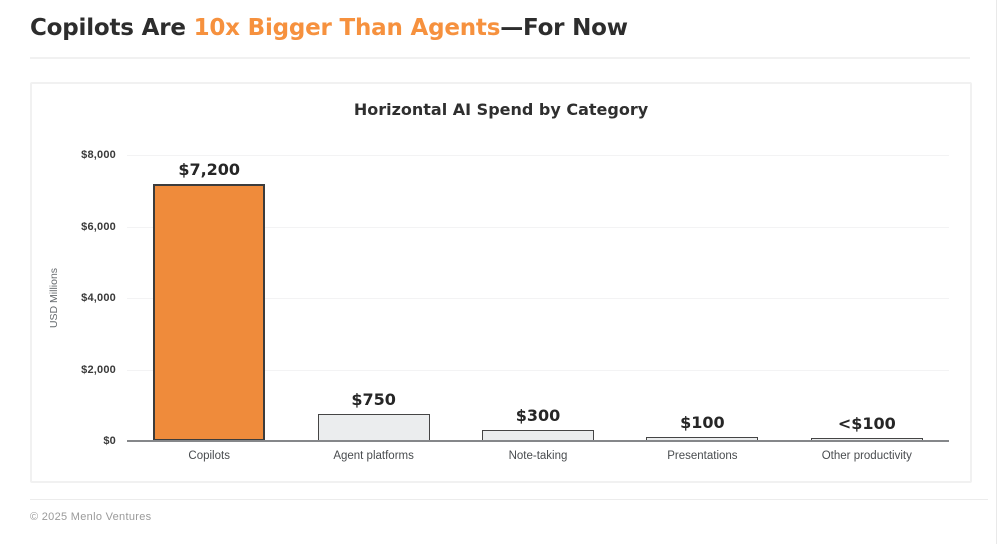 This screenshot has width=1000, height=544. Describe the element at coordinates (702, 456) in the screenshot. I see `x-category-label: Presentations` at that location.